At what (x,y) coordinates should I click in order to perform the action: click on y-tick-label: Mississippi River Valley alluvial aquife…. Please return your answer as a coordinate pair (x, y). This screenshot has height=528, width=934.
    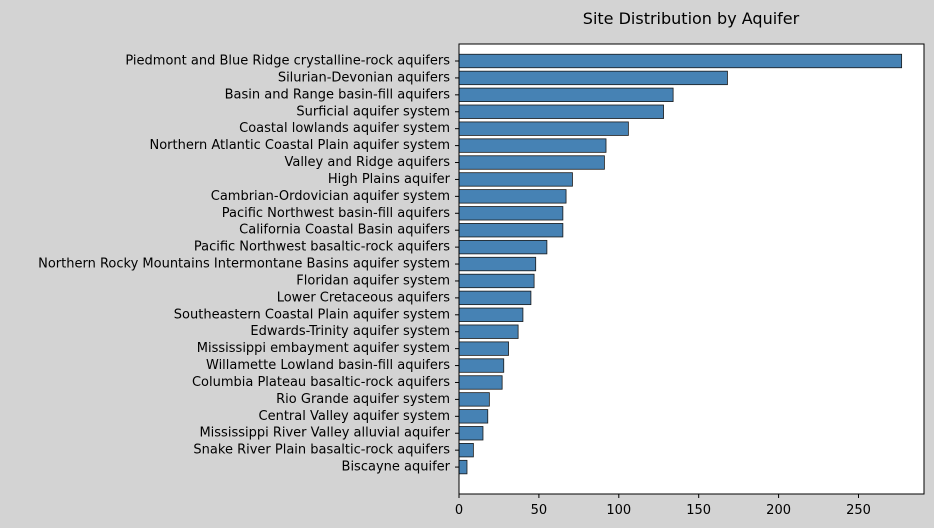
    Looking at the image, I should click on (324, 433).